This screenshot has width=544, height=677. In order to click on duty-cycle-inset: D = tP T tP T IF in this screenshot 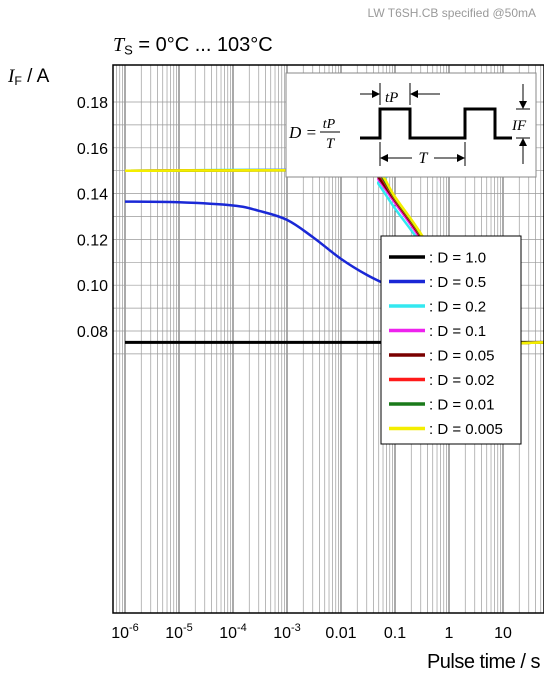, I will do `click(411, 125)`.